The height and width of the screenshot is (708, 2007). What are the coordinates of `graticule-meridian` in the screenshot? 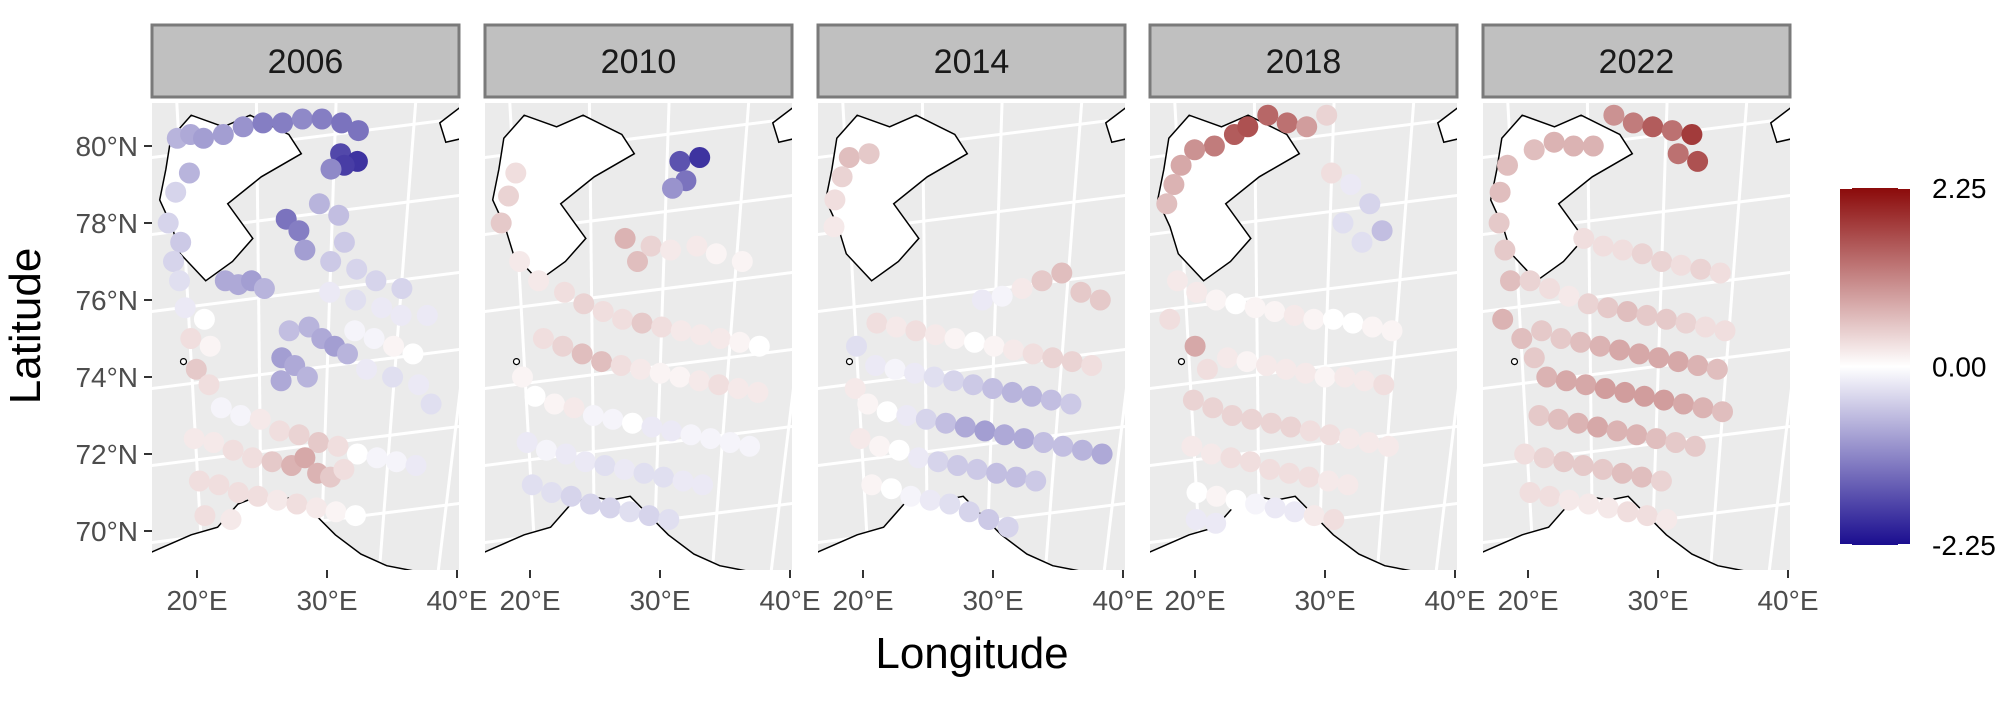 It's located at (1445, 479).